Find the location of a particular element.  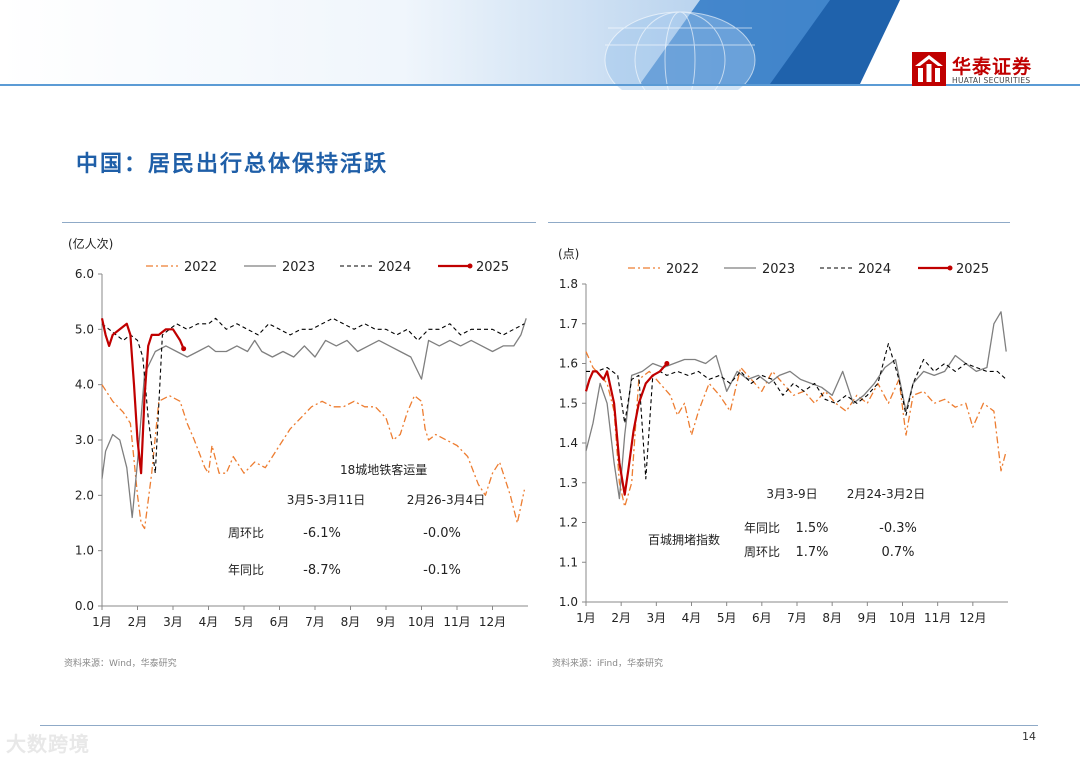

annotation-col2: 2月24-3月2日 is located at coordinates (886, 494).